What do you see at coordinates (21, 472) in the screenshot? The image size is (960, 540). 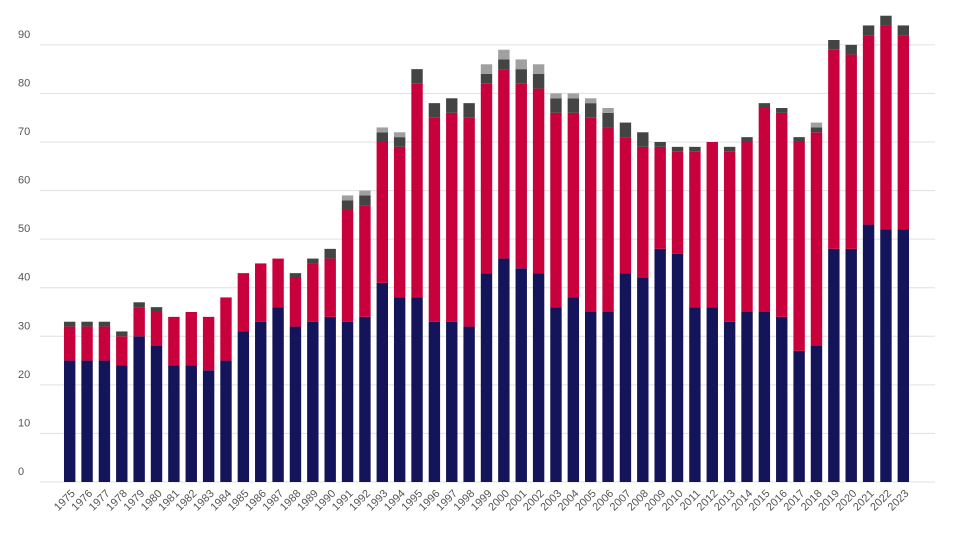 I see `y-tick-label: 0` at bounding box center [21, 472].